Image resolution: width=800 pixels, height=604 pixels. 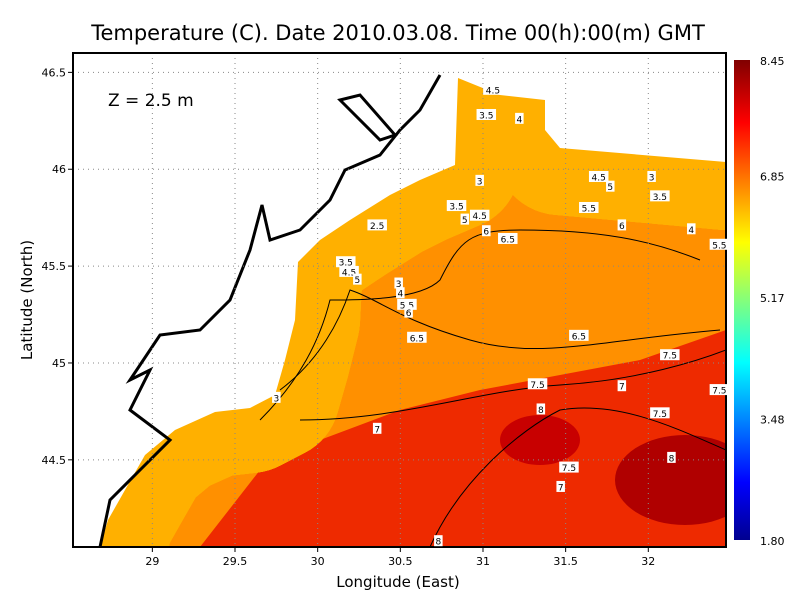 What do you see at coordinates (27, 300) in the screenshot?
I see `y-axis-label: Latitude (North)` at bounding box center [27, 300].